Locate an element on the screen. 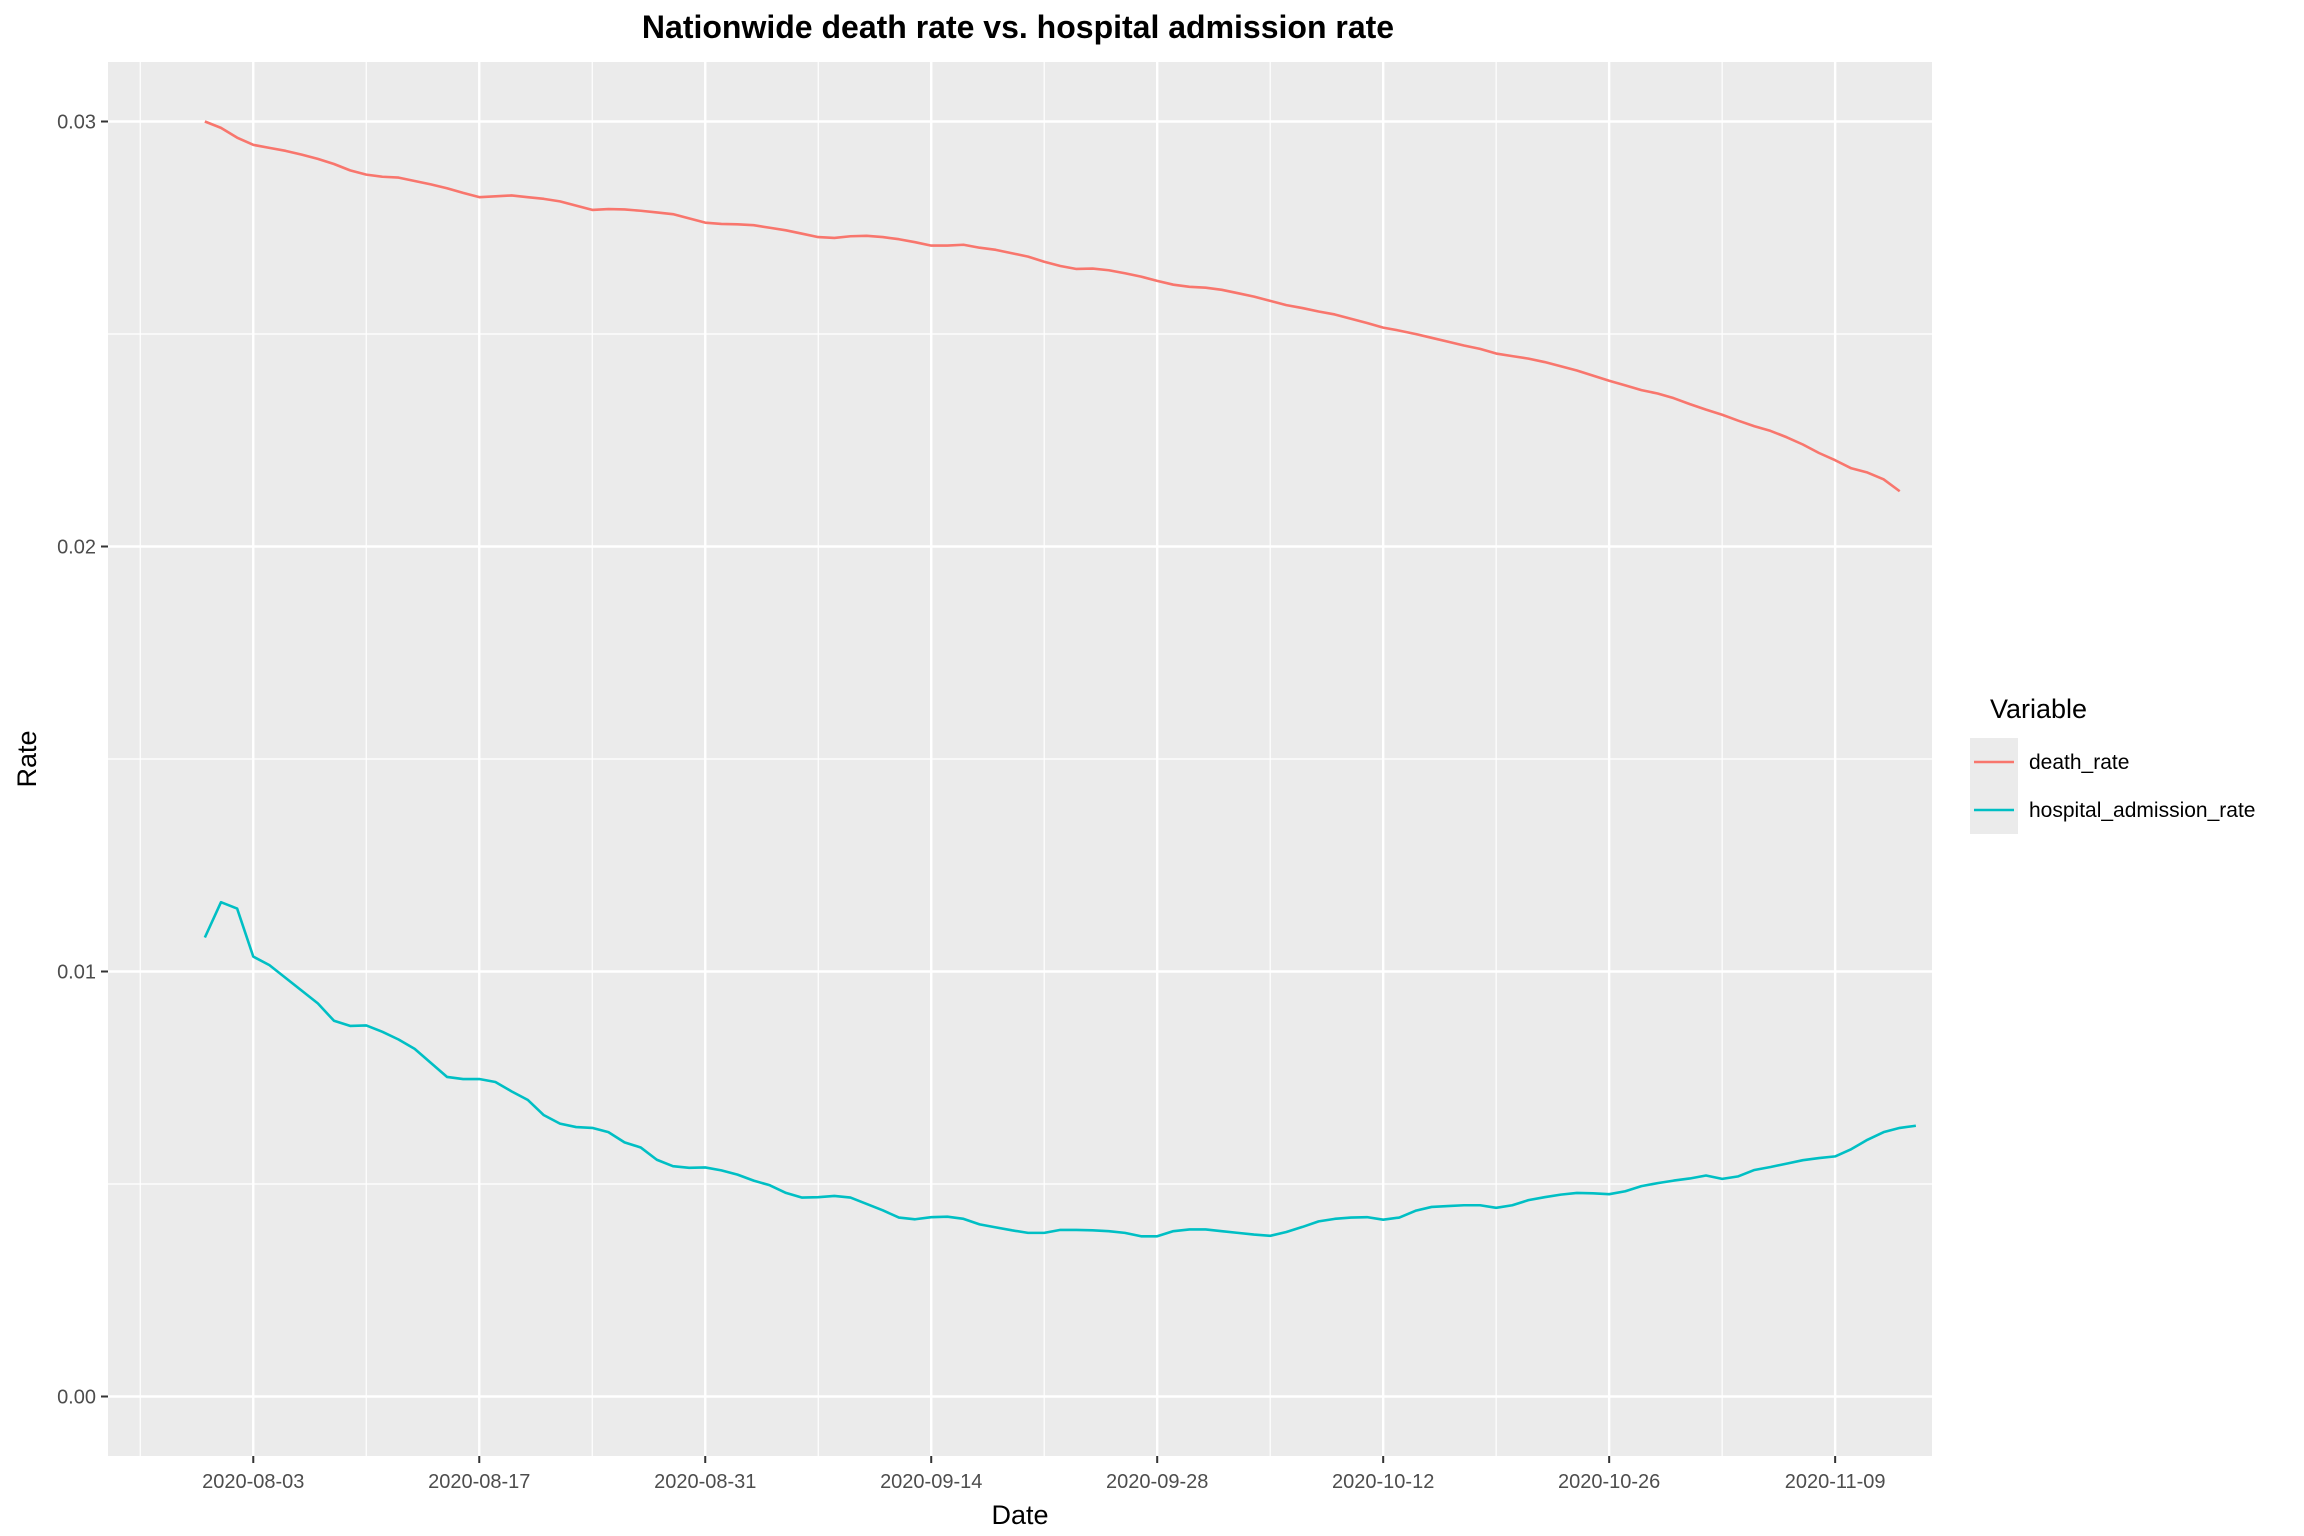  x-tick-label: 2020-08-17 is located at coordinates (479, 1482).